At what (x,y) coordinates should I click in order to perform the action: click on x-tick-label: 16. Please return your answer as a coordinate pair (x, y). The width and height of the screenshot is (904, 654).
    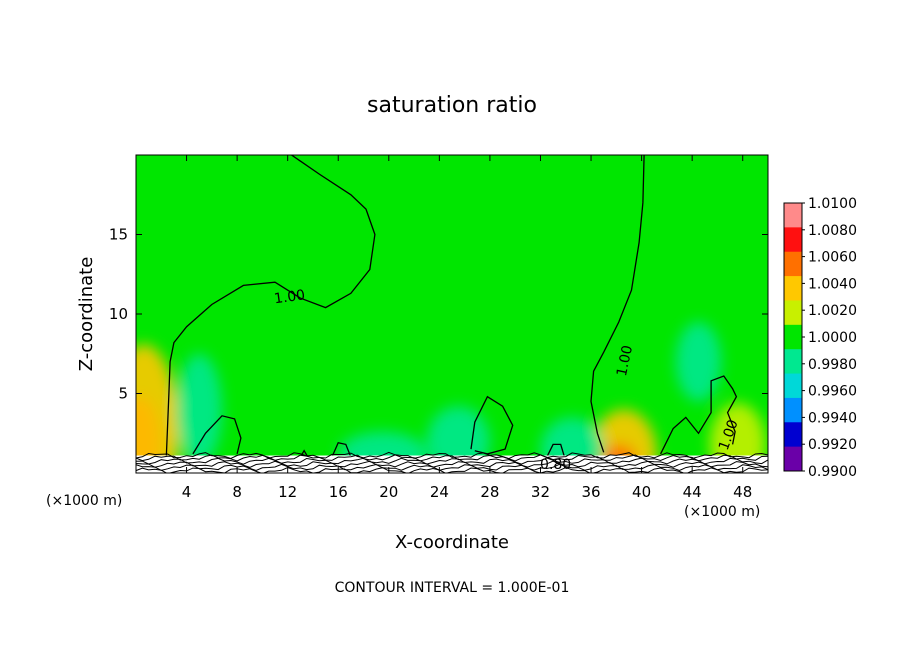
    Looking at the image, I should click on (338, 492).